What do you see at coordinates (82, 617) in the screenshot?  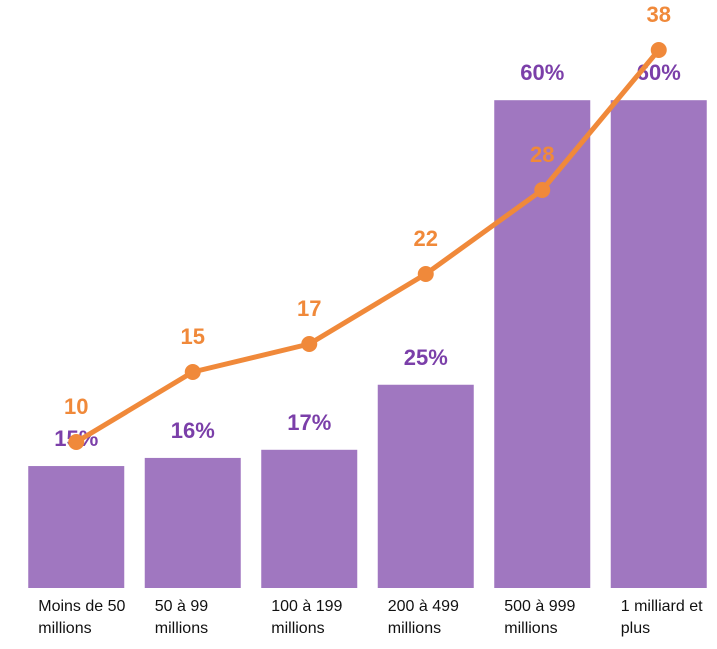 I see `x-tick-label: Moins de 50 millions` at bounding box center [82, 617].